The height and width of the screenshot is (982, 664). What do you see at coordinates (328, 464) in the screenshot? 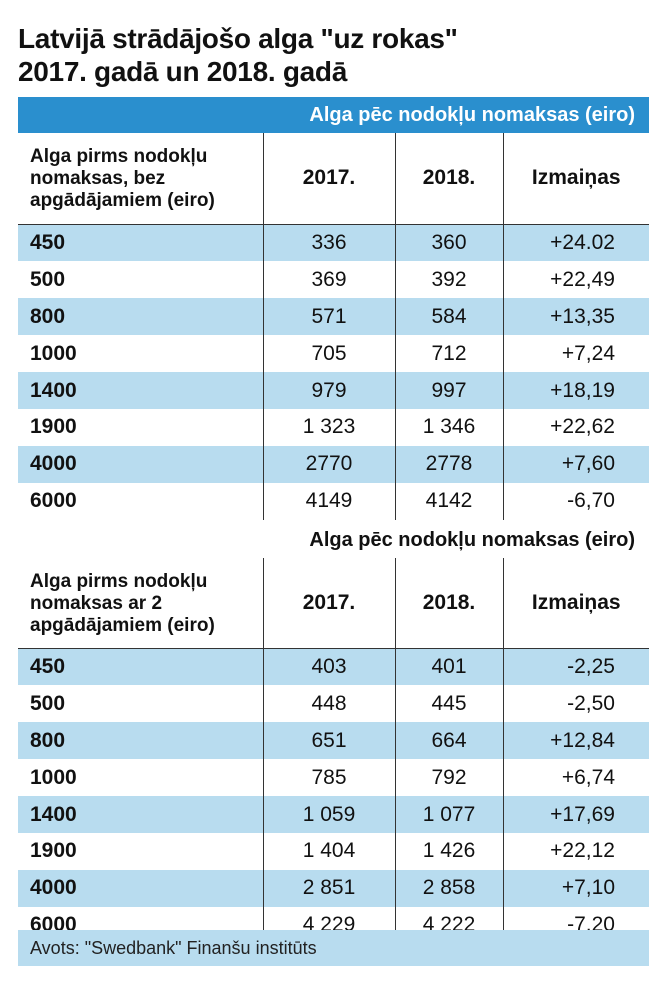
I see `value-2017-cell: 2770` at bounding box center [328, 464].